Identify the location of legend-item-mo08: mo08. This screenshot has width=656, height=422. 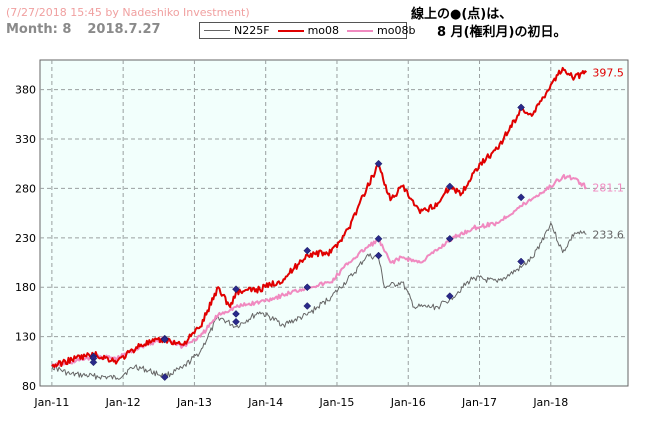
(308, 30).